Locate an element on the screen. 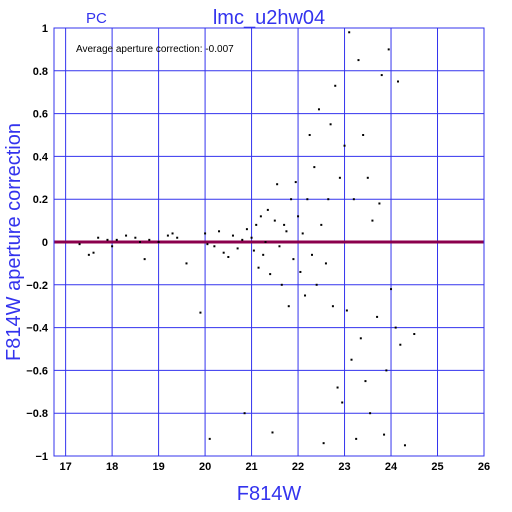 This screenshot has height=512, width=512. chart-title: lmc_u2hw04 is located at coordinates (269, 18).